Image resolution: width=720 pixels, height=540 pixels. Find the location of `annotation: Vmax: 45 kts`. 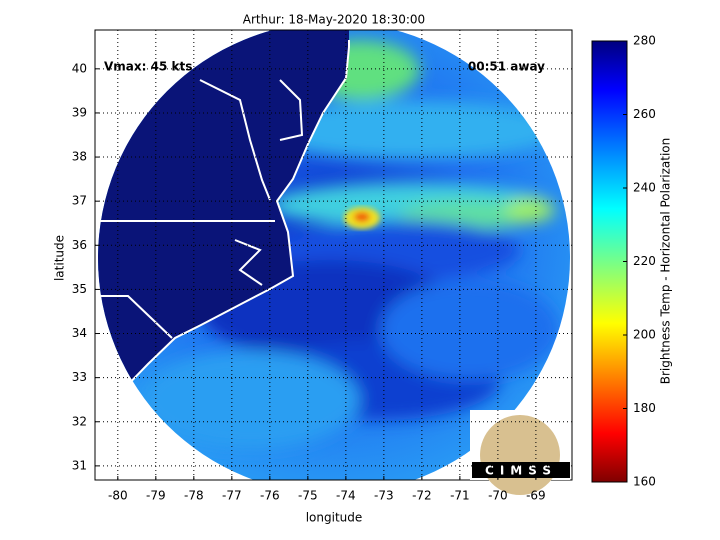

annotation: Vmax: 45 kts is located at coordinates (148, 67).